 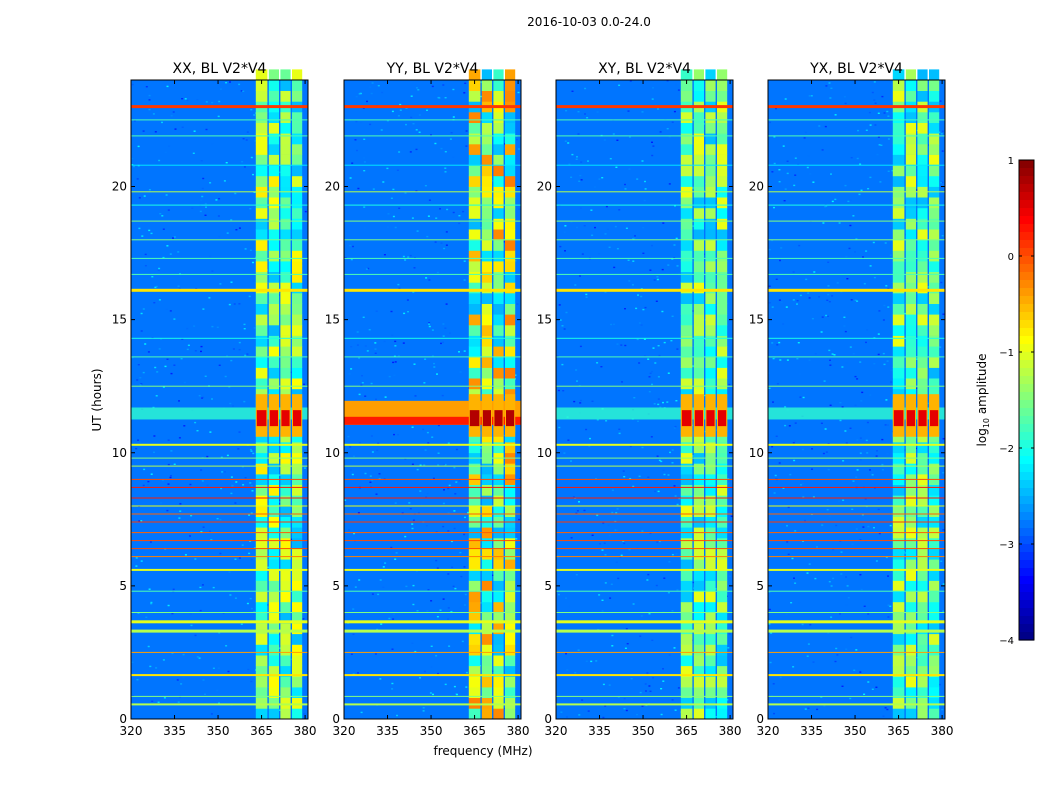 What do you see at coordinates (1026, 492) in the screenshot?
I see `colorbar-segment` at bounding box center [1026, 492].